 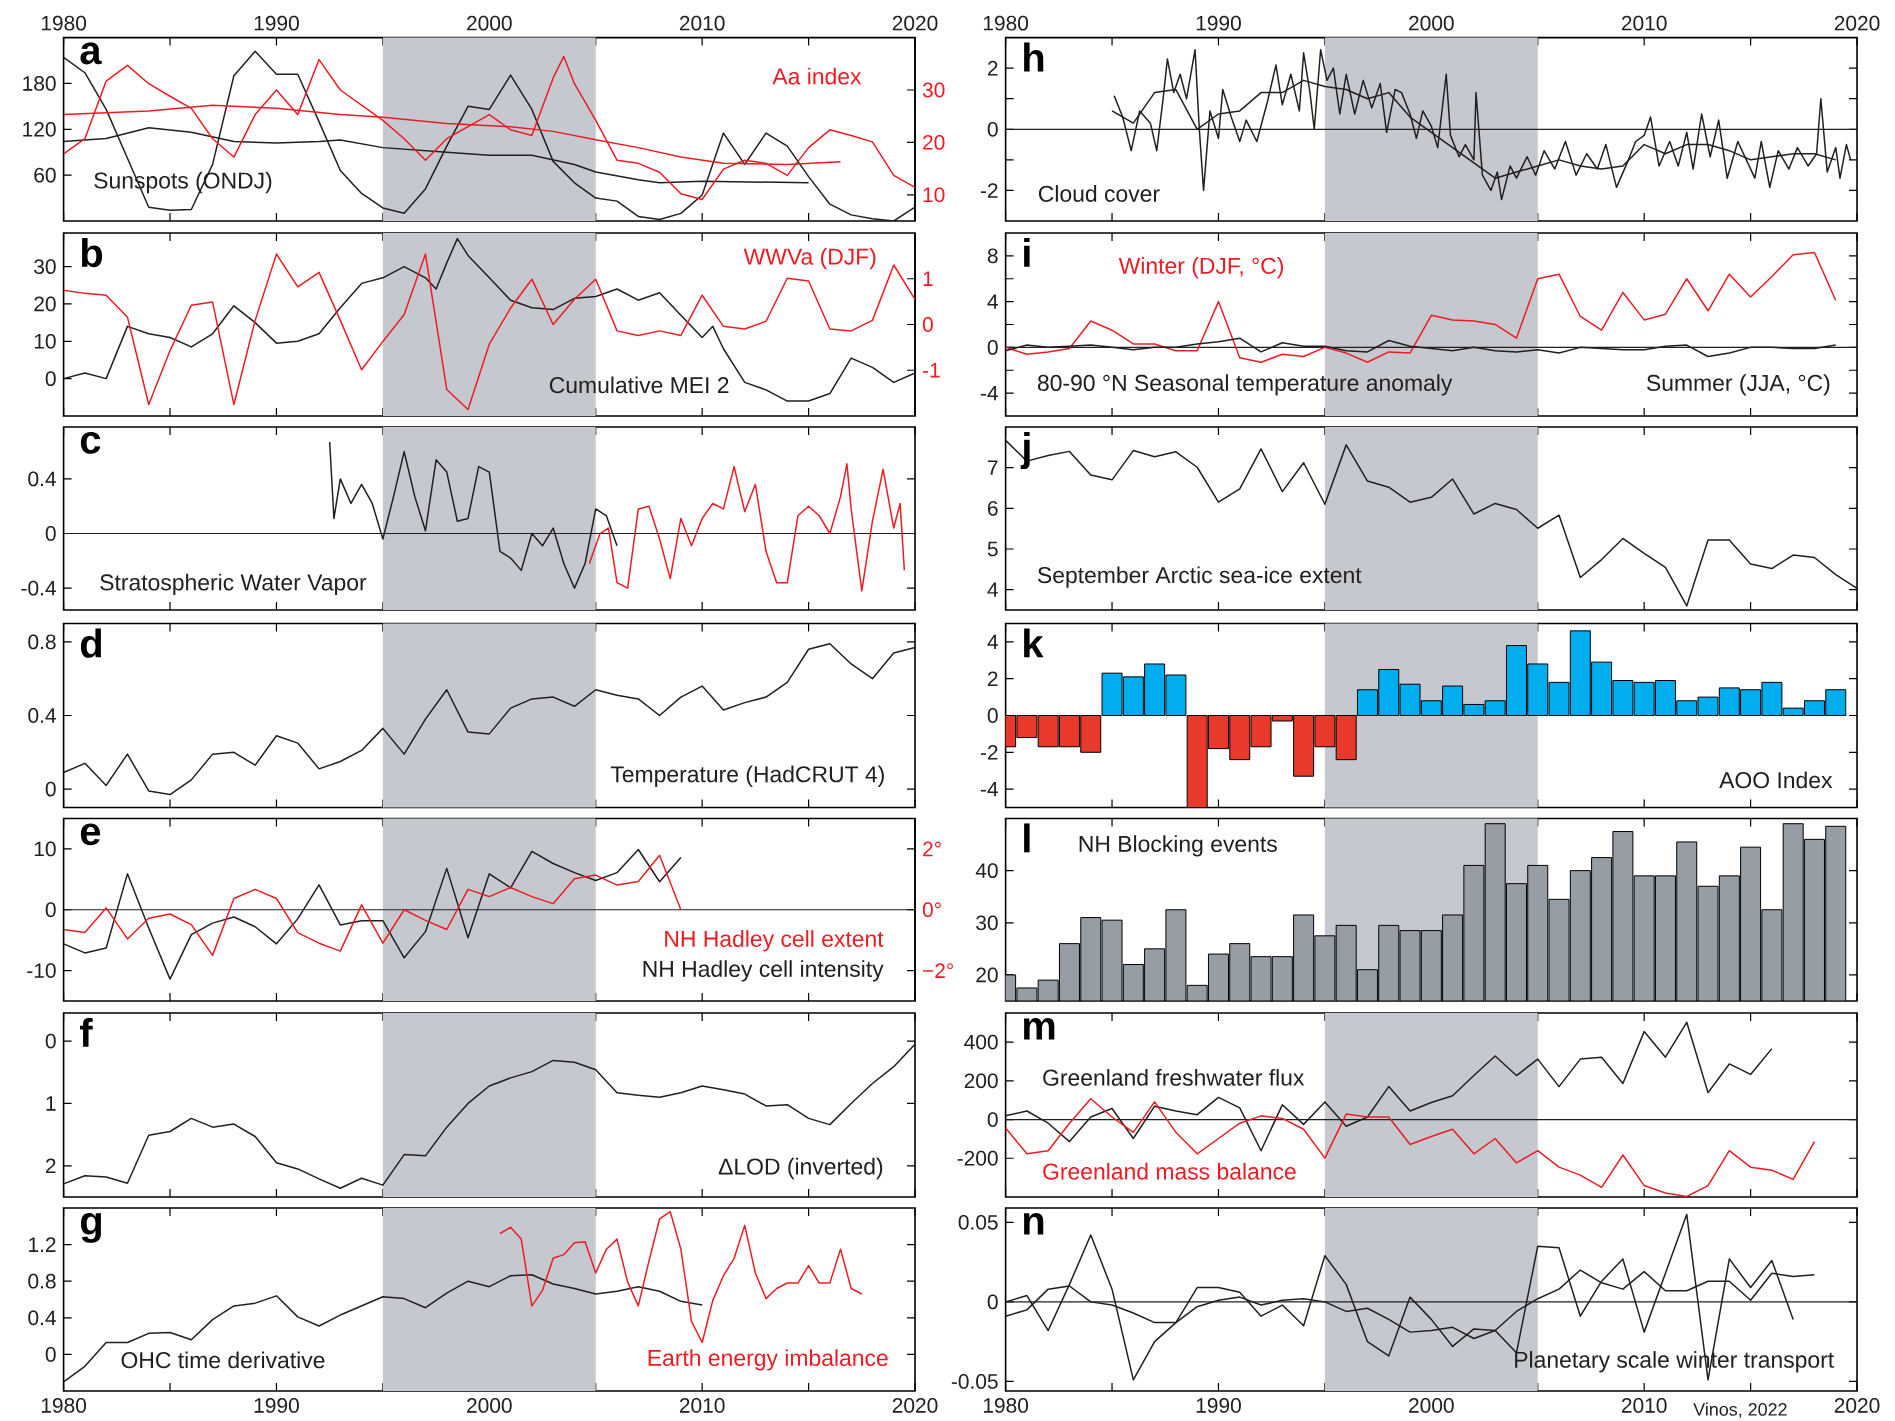 I want to click on y-tick-label: 60, so click(x=45, y=175).